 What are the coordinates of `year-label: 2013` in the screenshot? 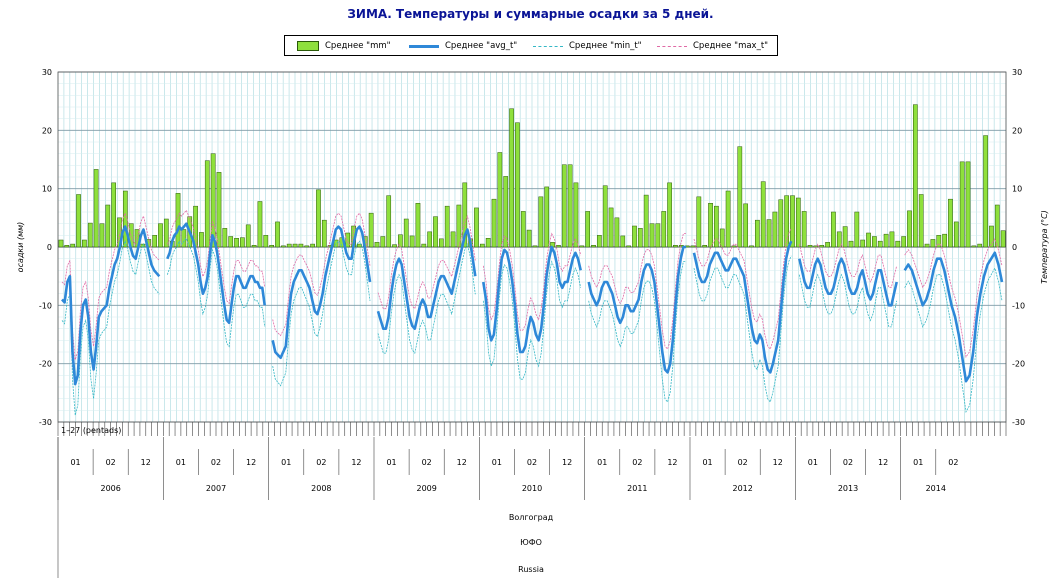 It's located at (848, 488).